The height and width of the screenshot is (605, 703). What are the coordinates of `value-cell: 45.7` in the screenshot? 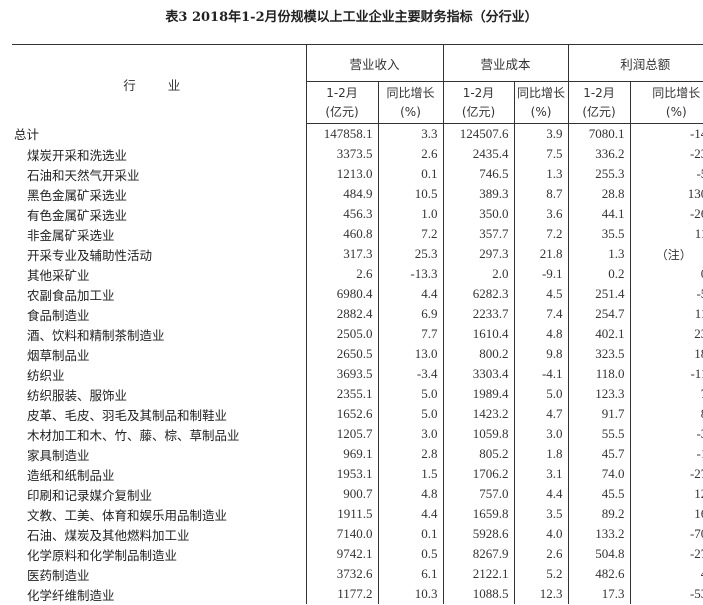 It's located at (599, 454).